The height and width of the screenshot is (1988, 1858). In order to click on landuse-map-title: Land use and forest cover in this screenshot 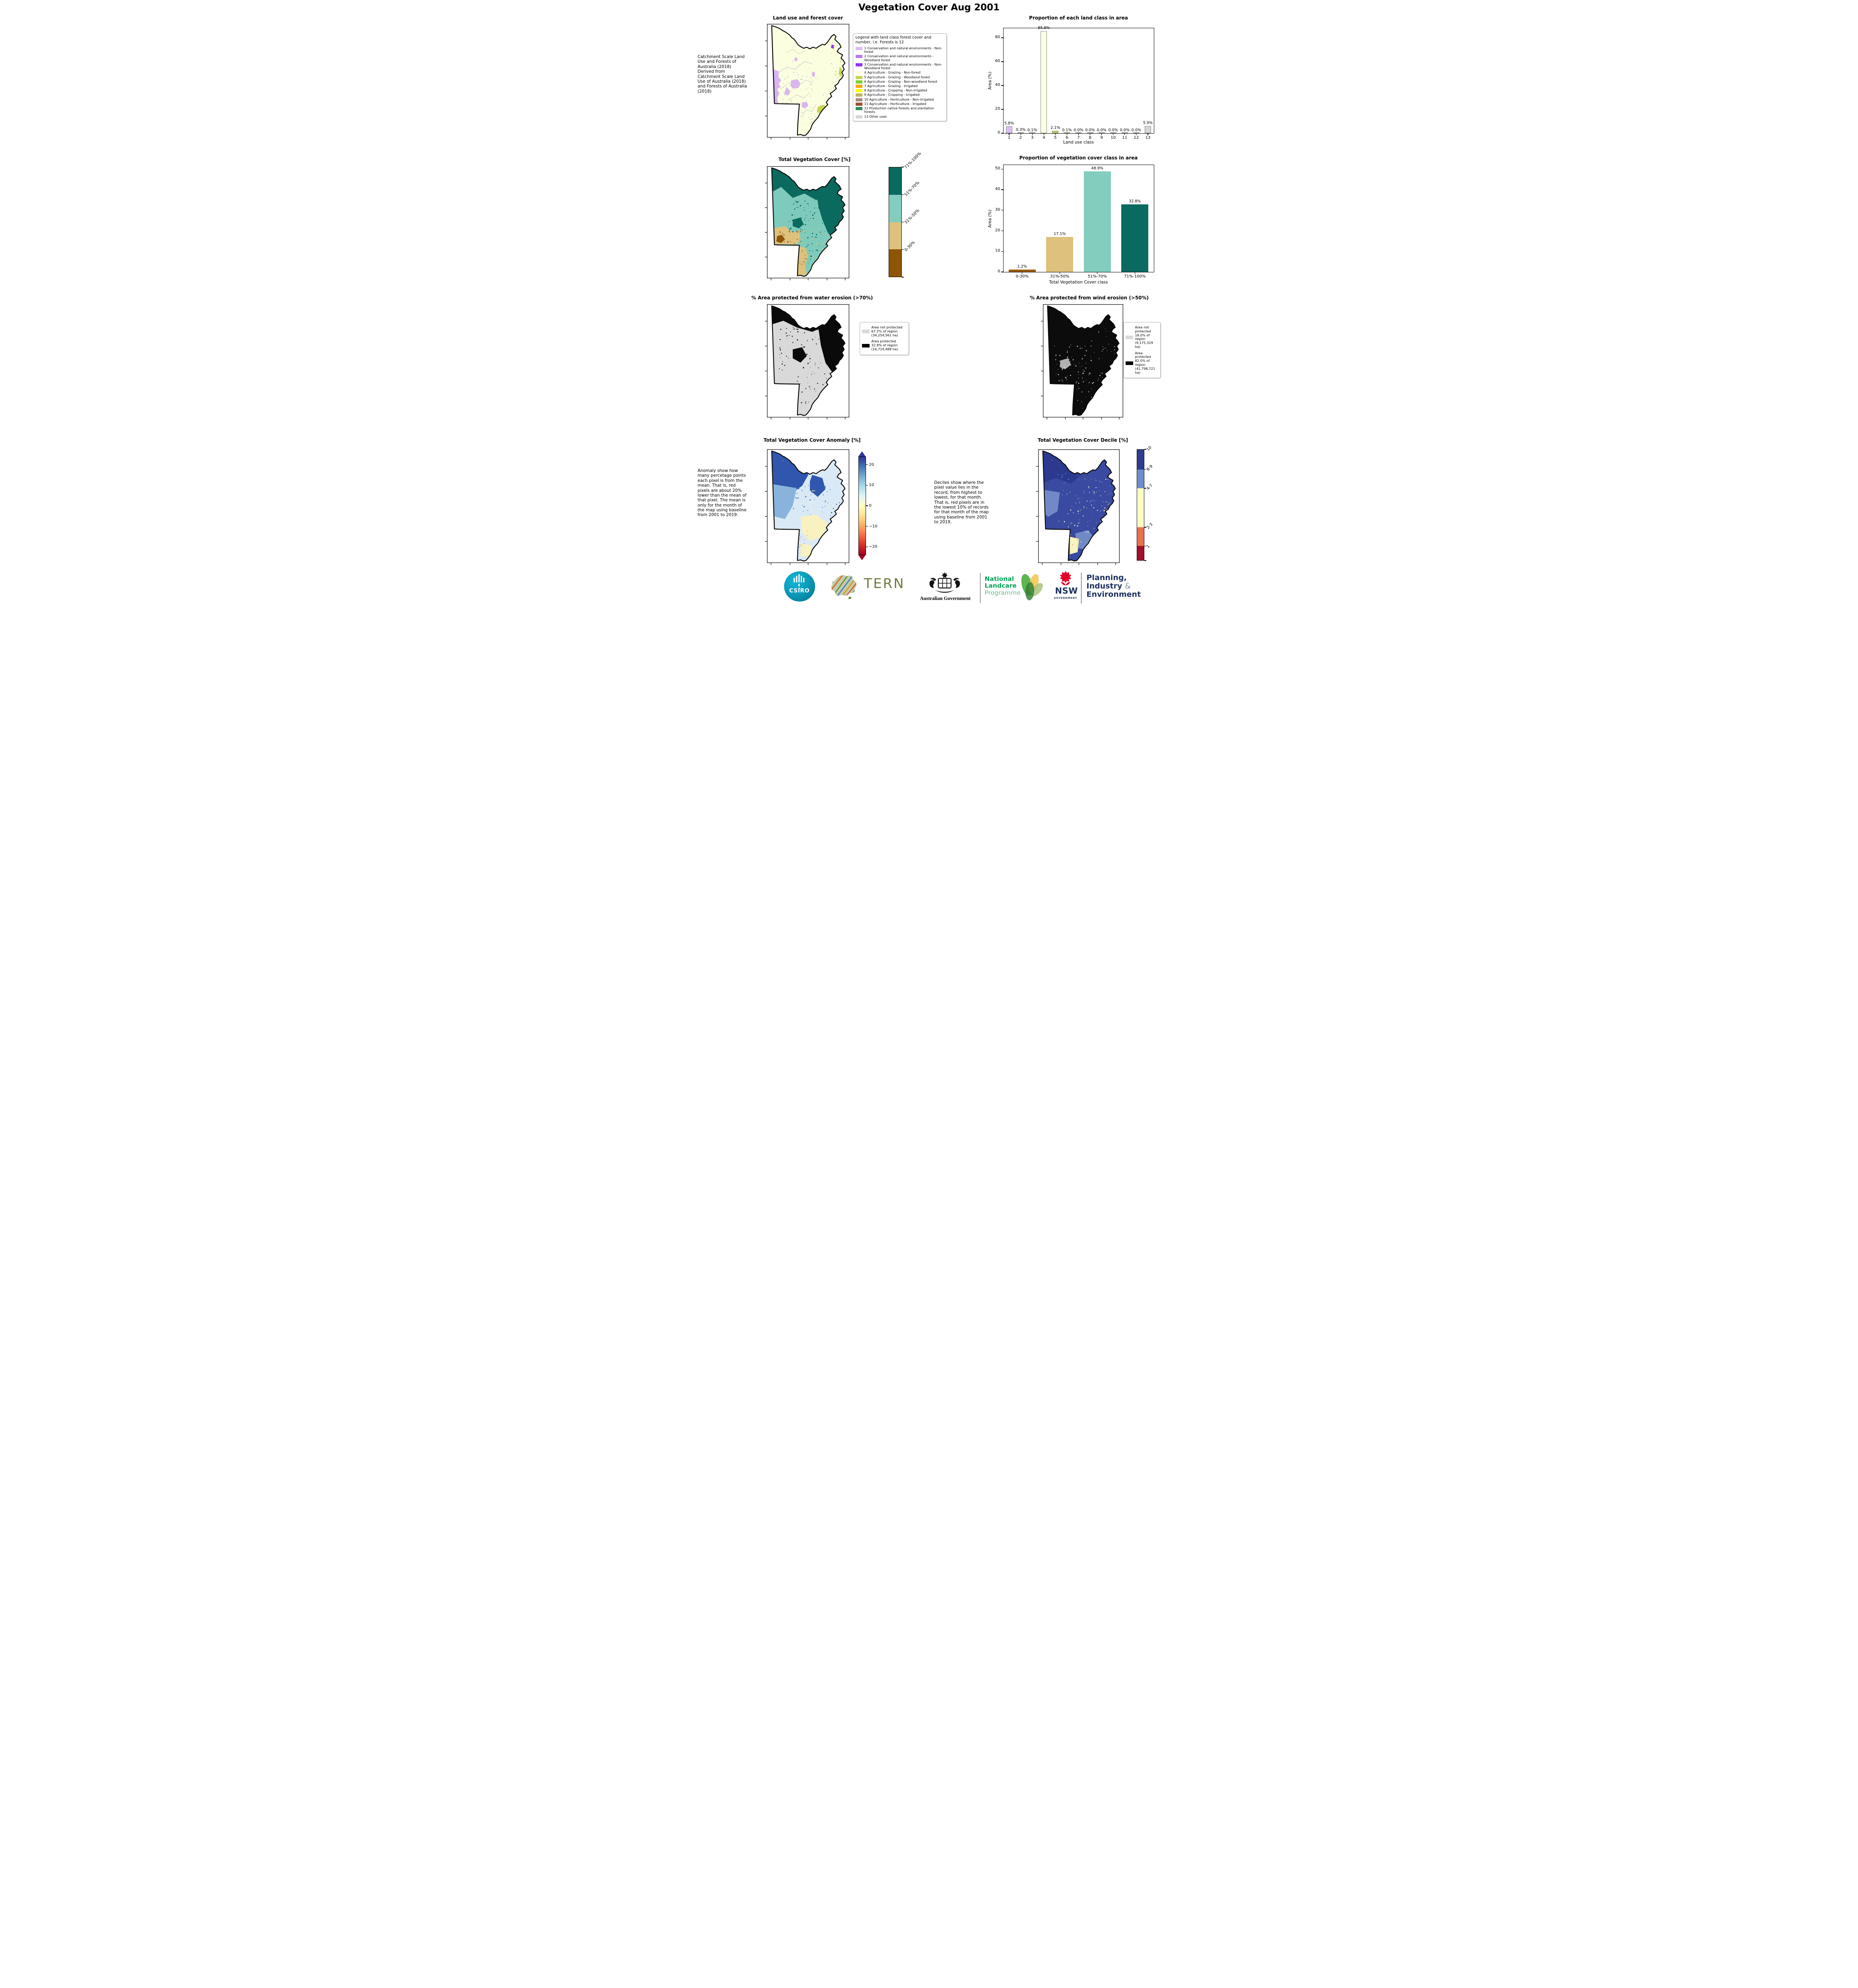, I will do `click(808, 18)`.